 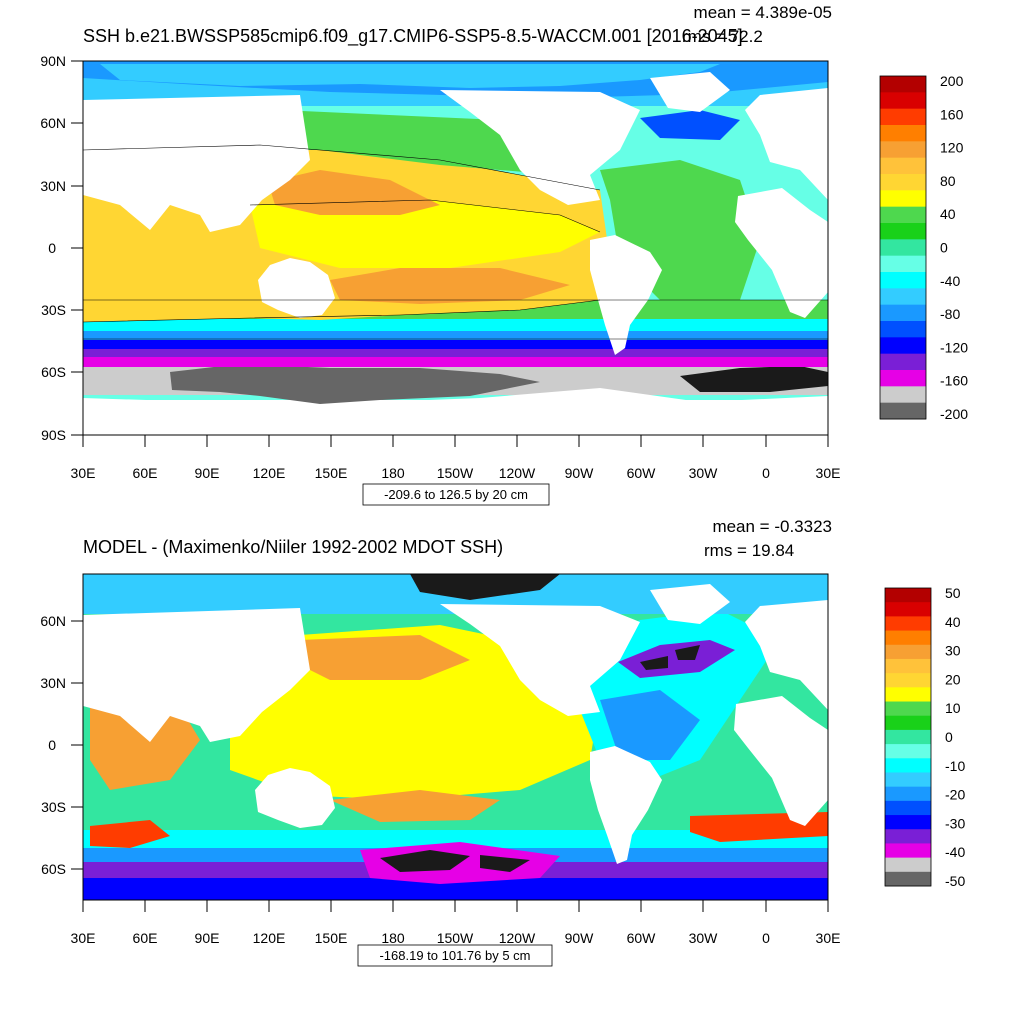 I want to click on panel-1-arctic-shelf, so click(x=410, y=76).